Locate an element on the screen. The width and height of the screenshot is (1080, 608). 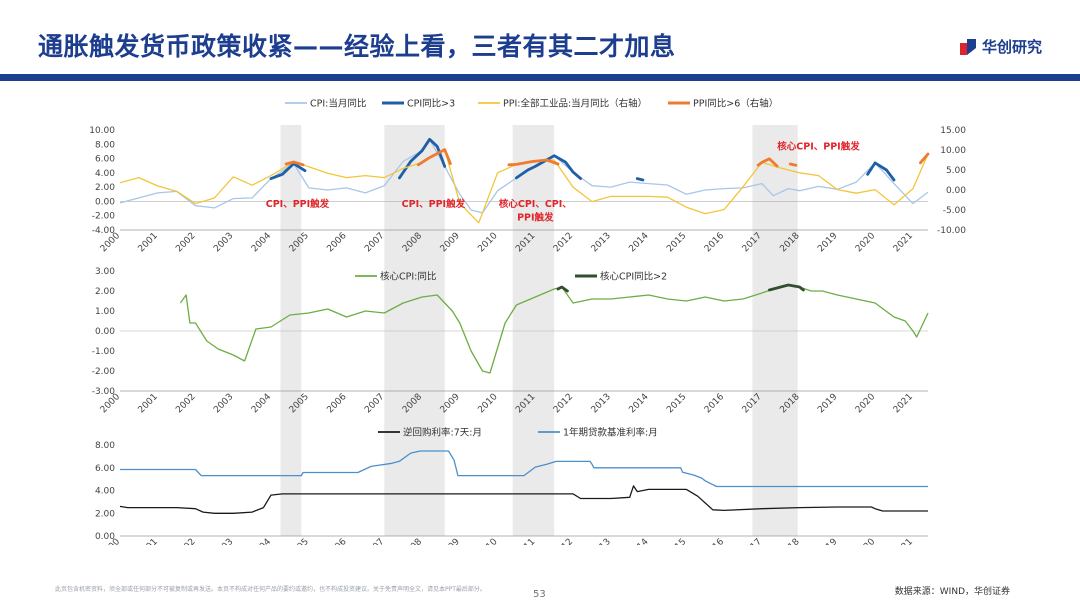
y-tick-label: -2.00 is located at coordinates (104, 372).